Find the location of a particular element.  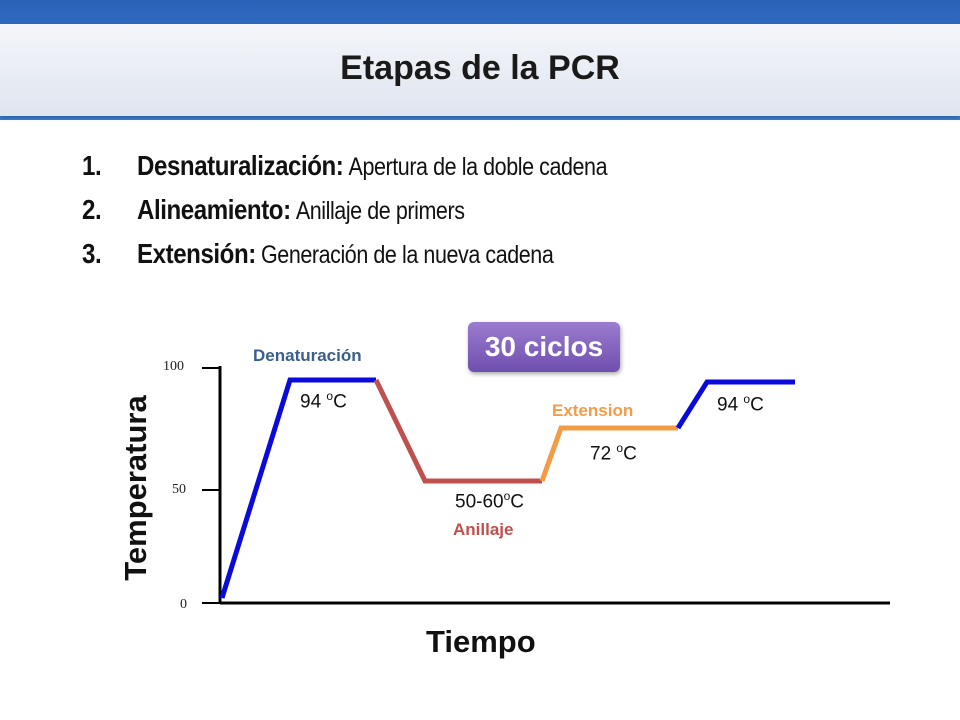

denaturation-label: Denaturación is located at coordinates (307, 355).